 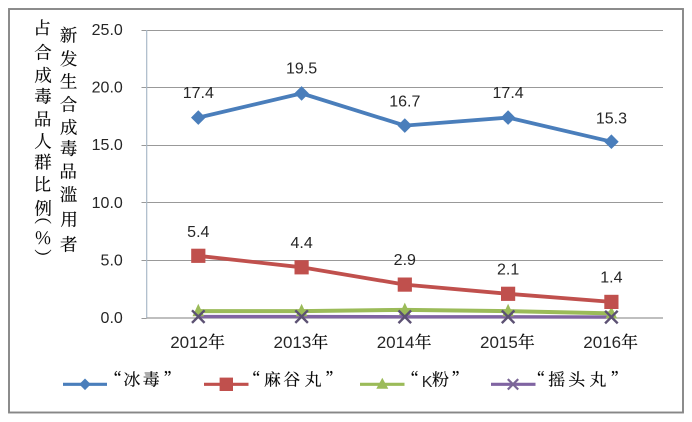 What do you see at coordinates (189, 342) in the screenshot?
I see `svg-text: 2012` at bounding box center [189, 342].